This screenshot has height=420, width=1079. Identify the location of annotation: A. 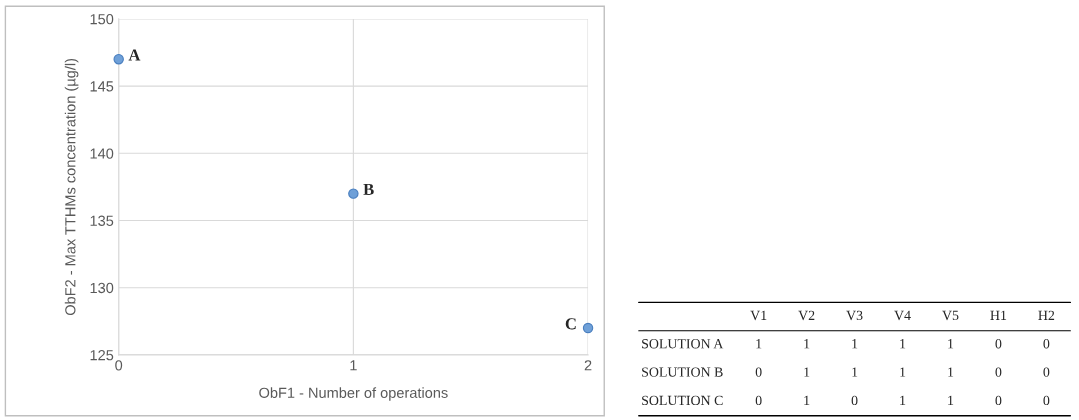
(134, 55).